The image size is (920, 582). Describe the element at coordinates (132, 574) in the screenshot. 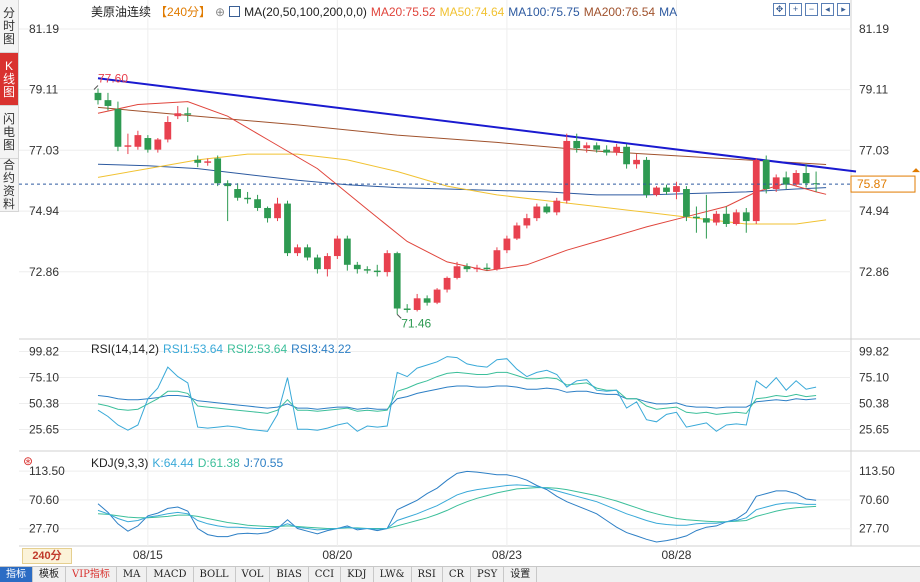

I see `tab-ma: MA` at that location.